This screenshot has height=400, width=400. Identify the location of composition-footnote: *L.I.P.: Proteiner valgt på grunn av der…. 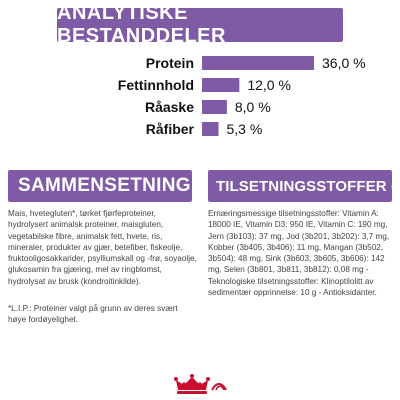
(93, 314).